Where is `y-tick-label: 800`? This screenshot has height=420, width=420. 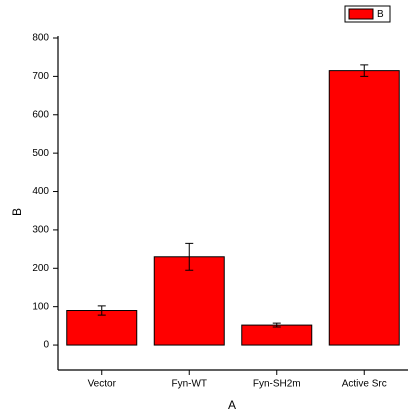
y-tick-label: 800 is located at coordinates (40, 38).